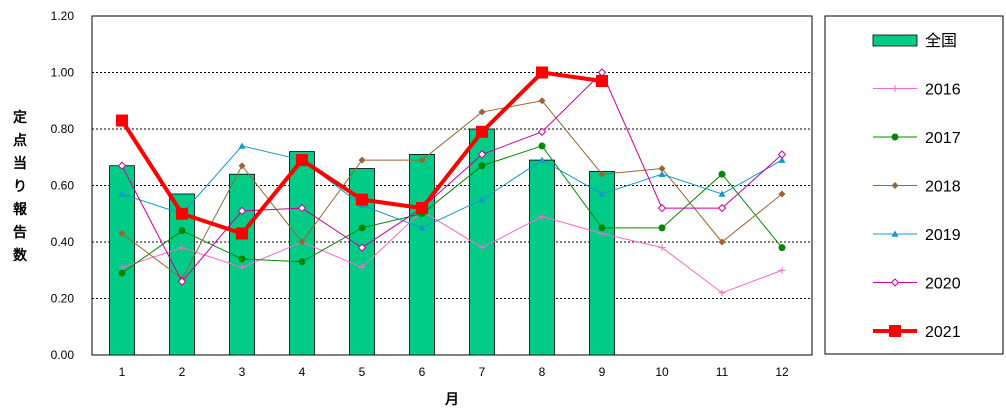  I want to click on y-tick-label: 0.40, so click(63, 242).